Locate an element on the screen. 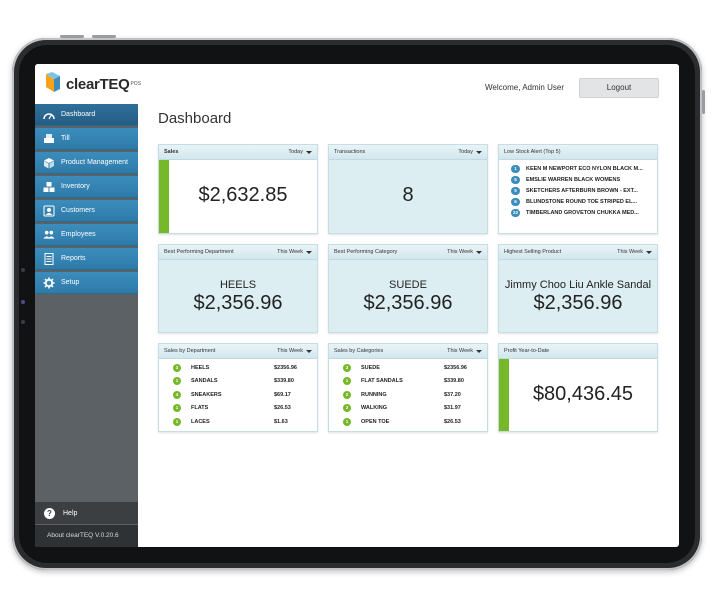 This screenshot has width=713, height=613. highest-product-name: Jimmy Choo Liu Ankle Sandal is located at coordinates (578, 285).